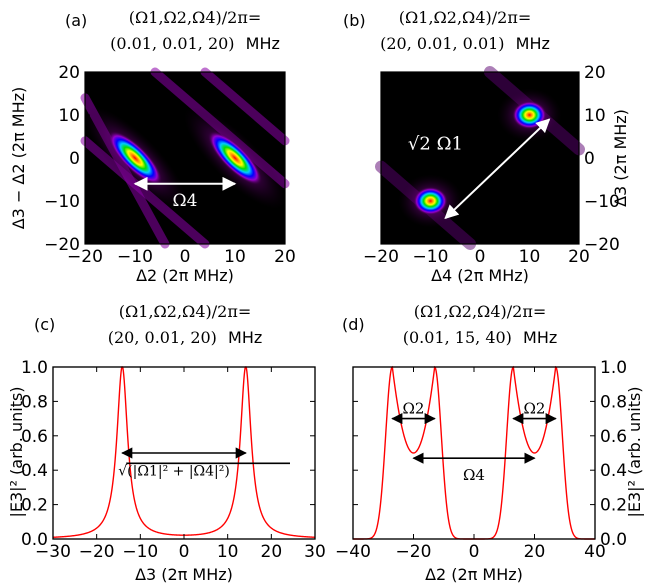 The image size is (654, 584). I want to click on panel-a-ytick-label: −20, so click(62, 245).